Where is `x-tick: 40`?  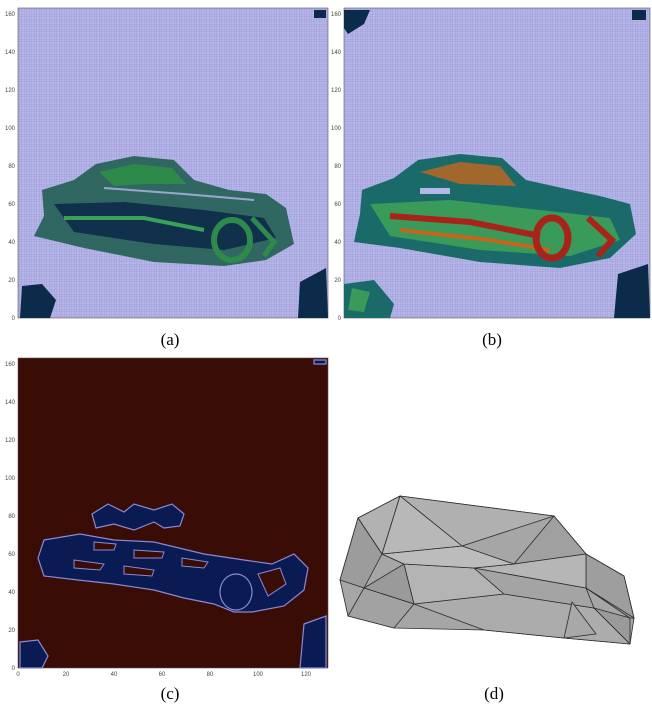 x-tick: 40 is located at coordinates (114, 674).